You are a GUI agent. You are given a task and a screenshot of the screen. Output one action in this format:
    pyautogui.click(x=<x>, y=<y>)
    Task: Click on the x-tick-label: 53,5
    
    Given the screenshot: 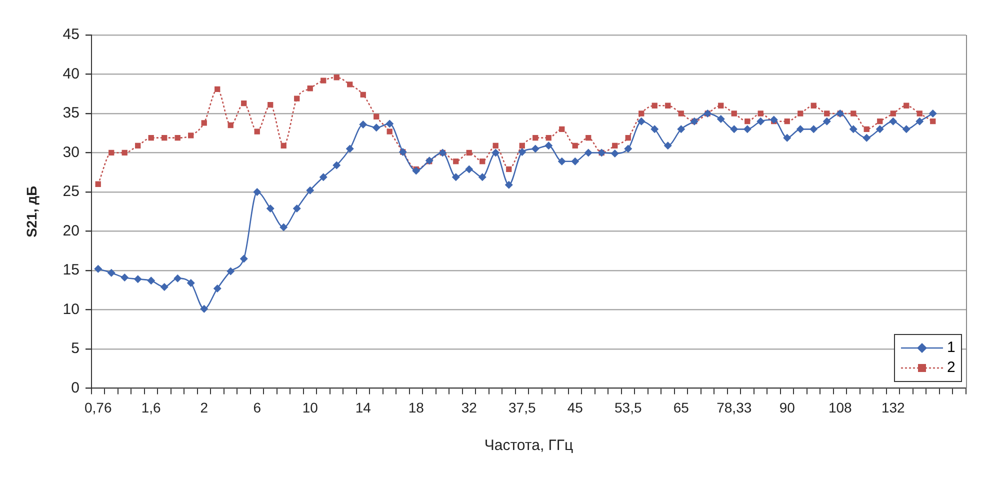 What is the action you would take?
    pyautogui.click(x=628, y=407)
    